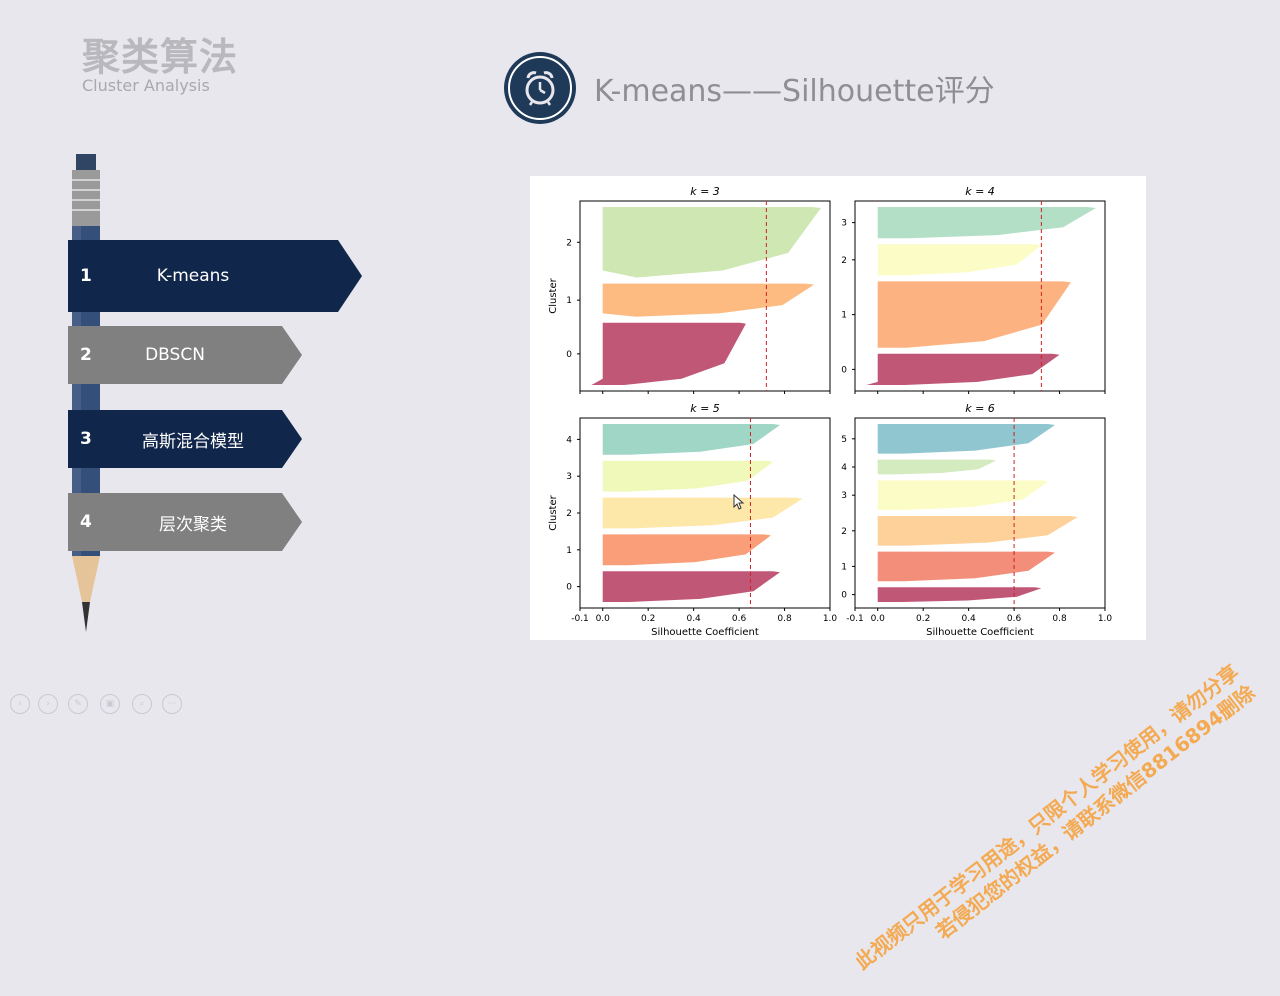  What do you see at coordinates (794, 91) in the screenshot?
I see `slide-title: K-means——Silhouette评分` at bounding box center [794, 91].